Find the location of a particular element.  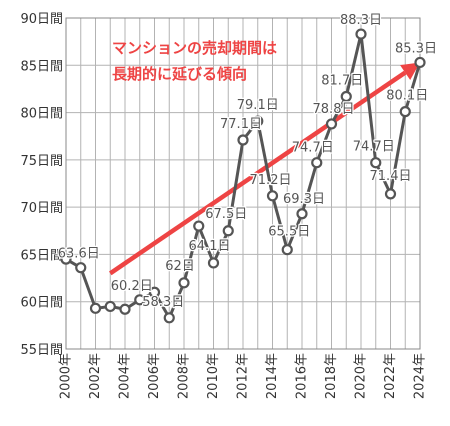

x-tick-label: 2004年 is located at coordinates (125, 376).